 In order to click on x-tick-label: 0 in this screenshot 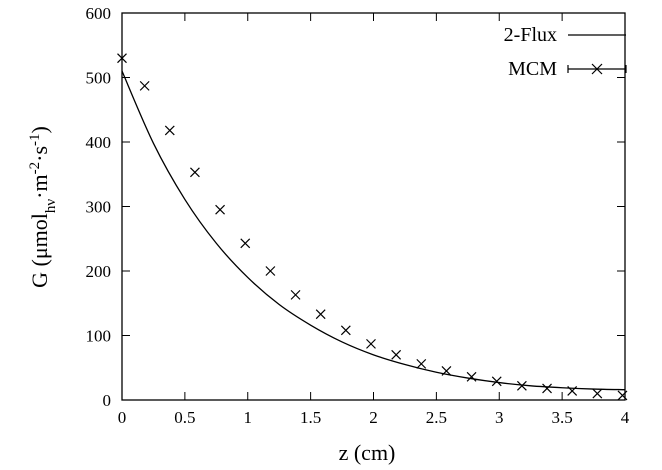, I will do `click(122, 417)`.